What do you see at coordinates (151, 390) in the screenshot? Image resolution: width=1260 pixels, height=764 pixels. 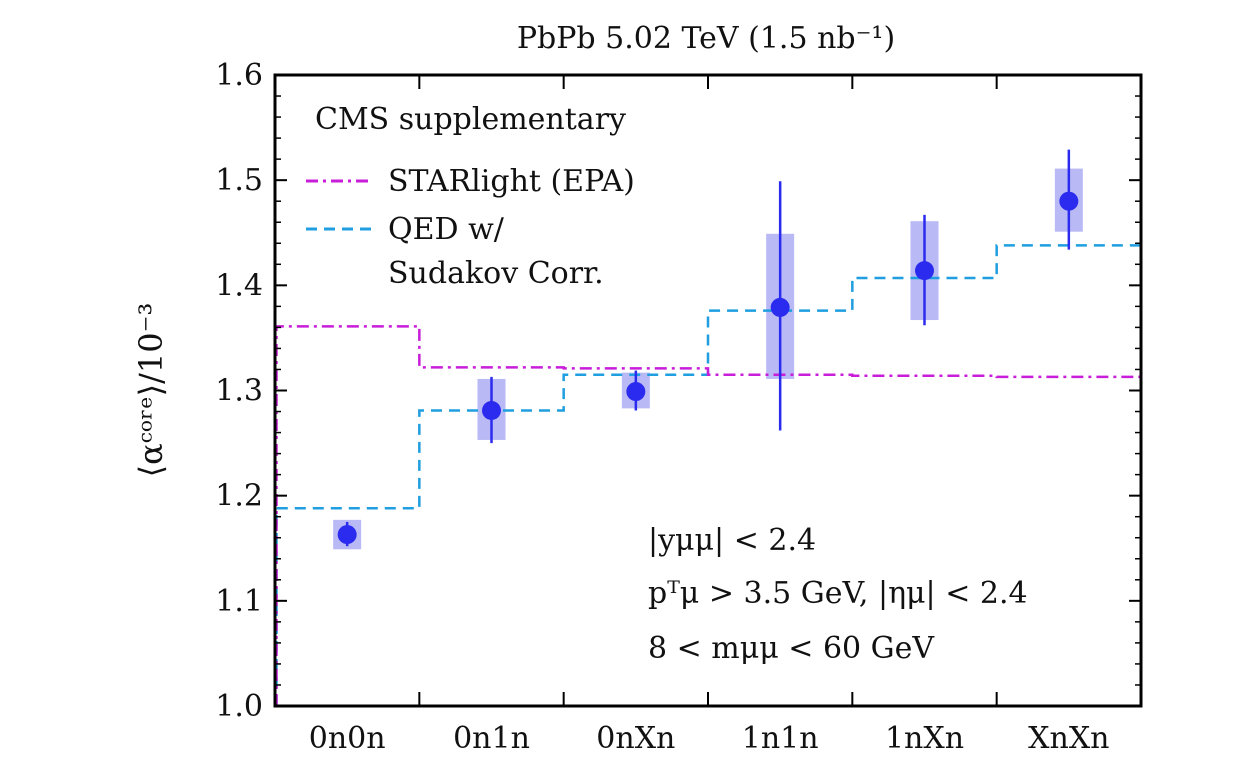 I see `y-axis-label: ⟨αᶜᵒʳᵉ⟩/10⁻³` at bounding box center [151, 390].